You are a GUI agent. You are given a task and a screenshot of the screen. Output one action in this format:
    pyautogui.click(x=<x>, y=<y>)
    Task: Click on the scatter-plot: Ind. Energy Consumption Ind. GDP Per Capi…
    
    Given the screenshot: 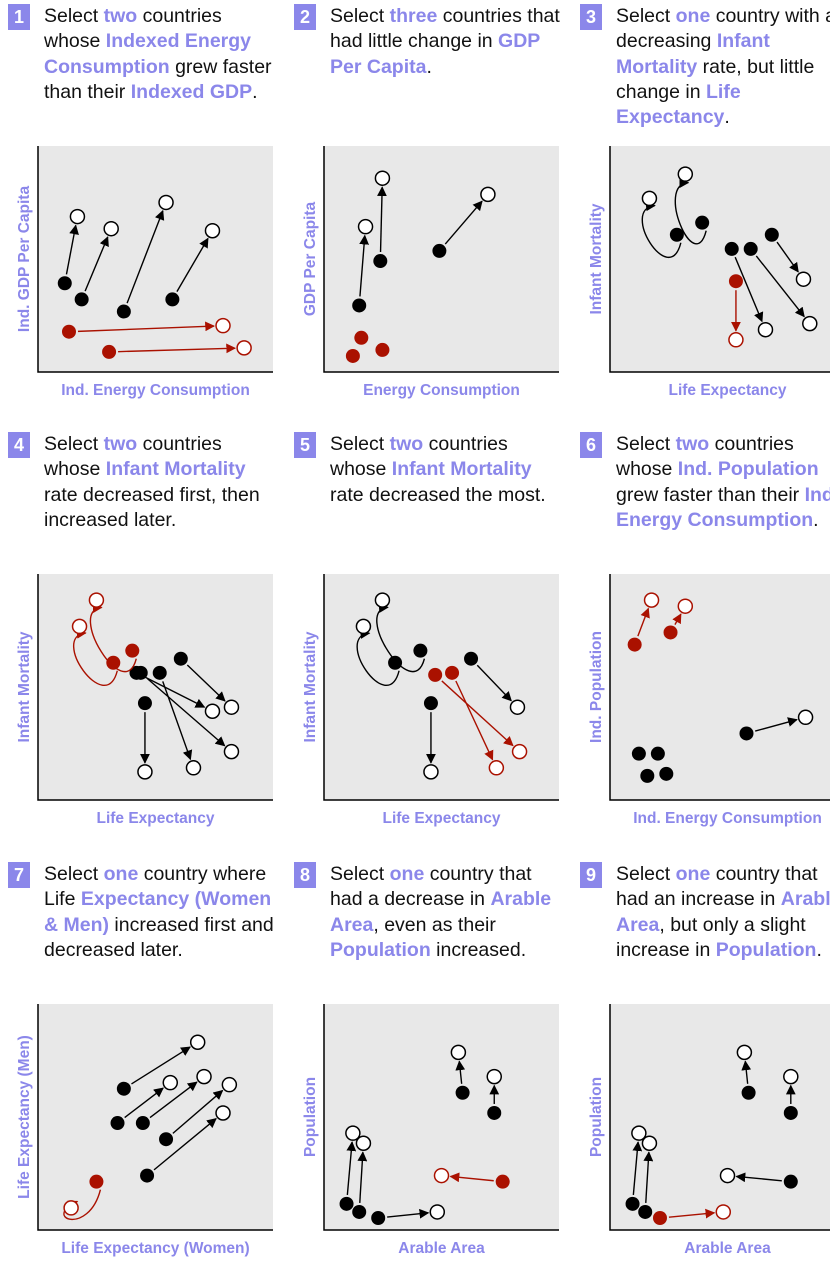 What is the action you would take?
    pyautogui.click(x=144, y=272)
    